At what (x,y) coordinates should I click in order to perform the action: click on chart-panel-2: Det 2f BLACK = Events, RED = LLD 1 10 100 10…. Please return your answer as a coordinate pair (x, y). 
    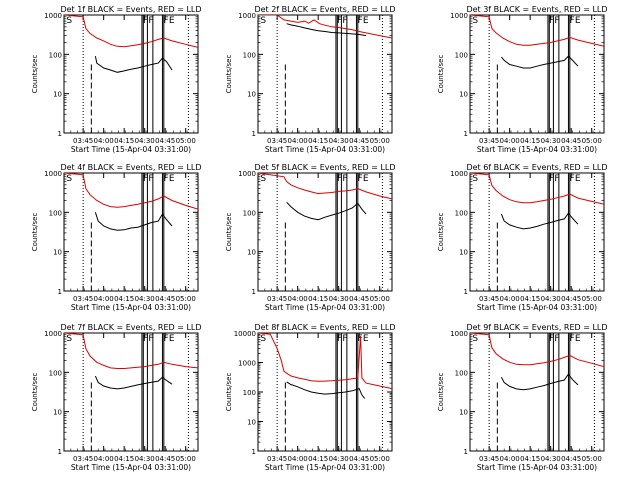
    Looking at the image, I should click on (310, 79).